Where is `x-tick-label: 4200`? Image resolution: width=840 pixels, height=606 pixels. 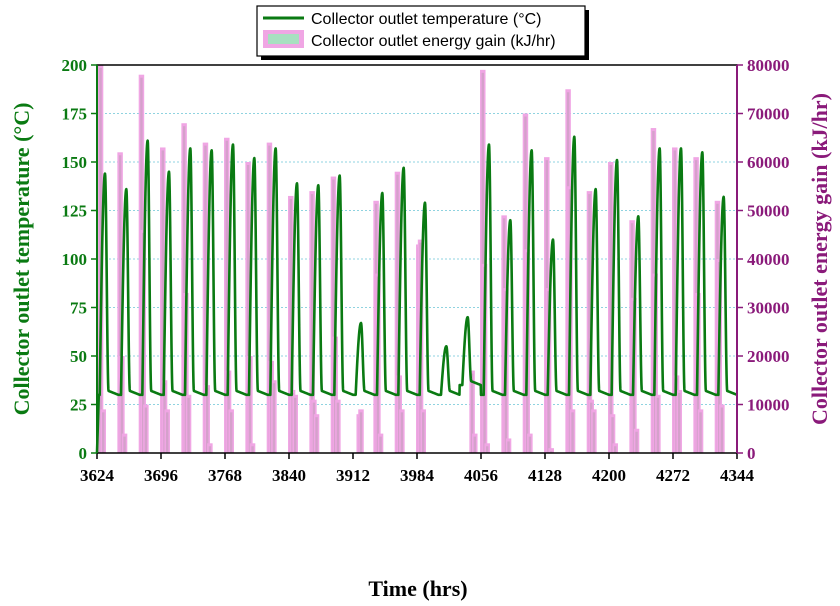
x-tick-label: 4200 is located at coordinates (609, 475).